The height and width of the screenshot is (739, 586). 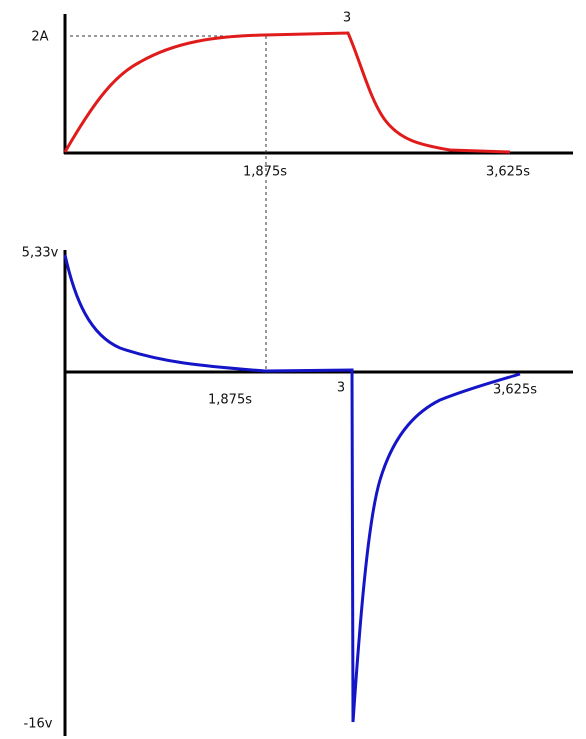 What do you see at coordinates (38, 724) in the screenshot?
I see `minimum-label: -16v` at bounding box center [38, 724].